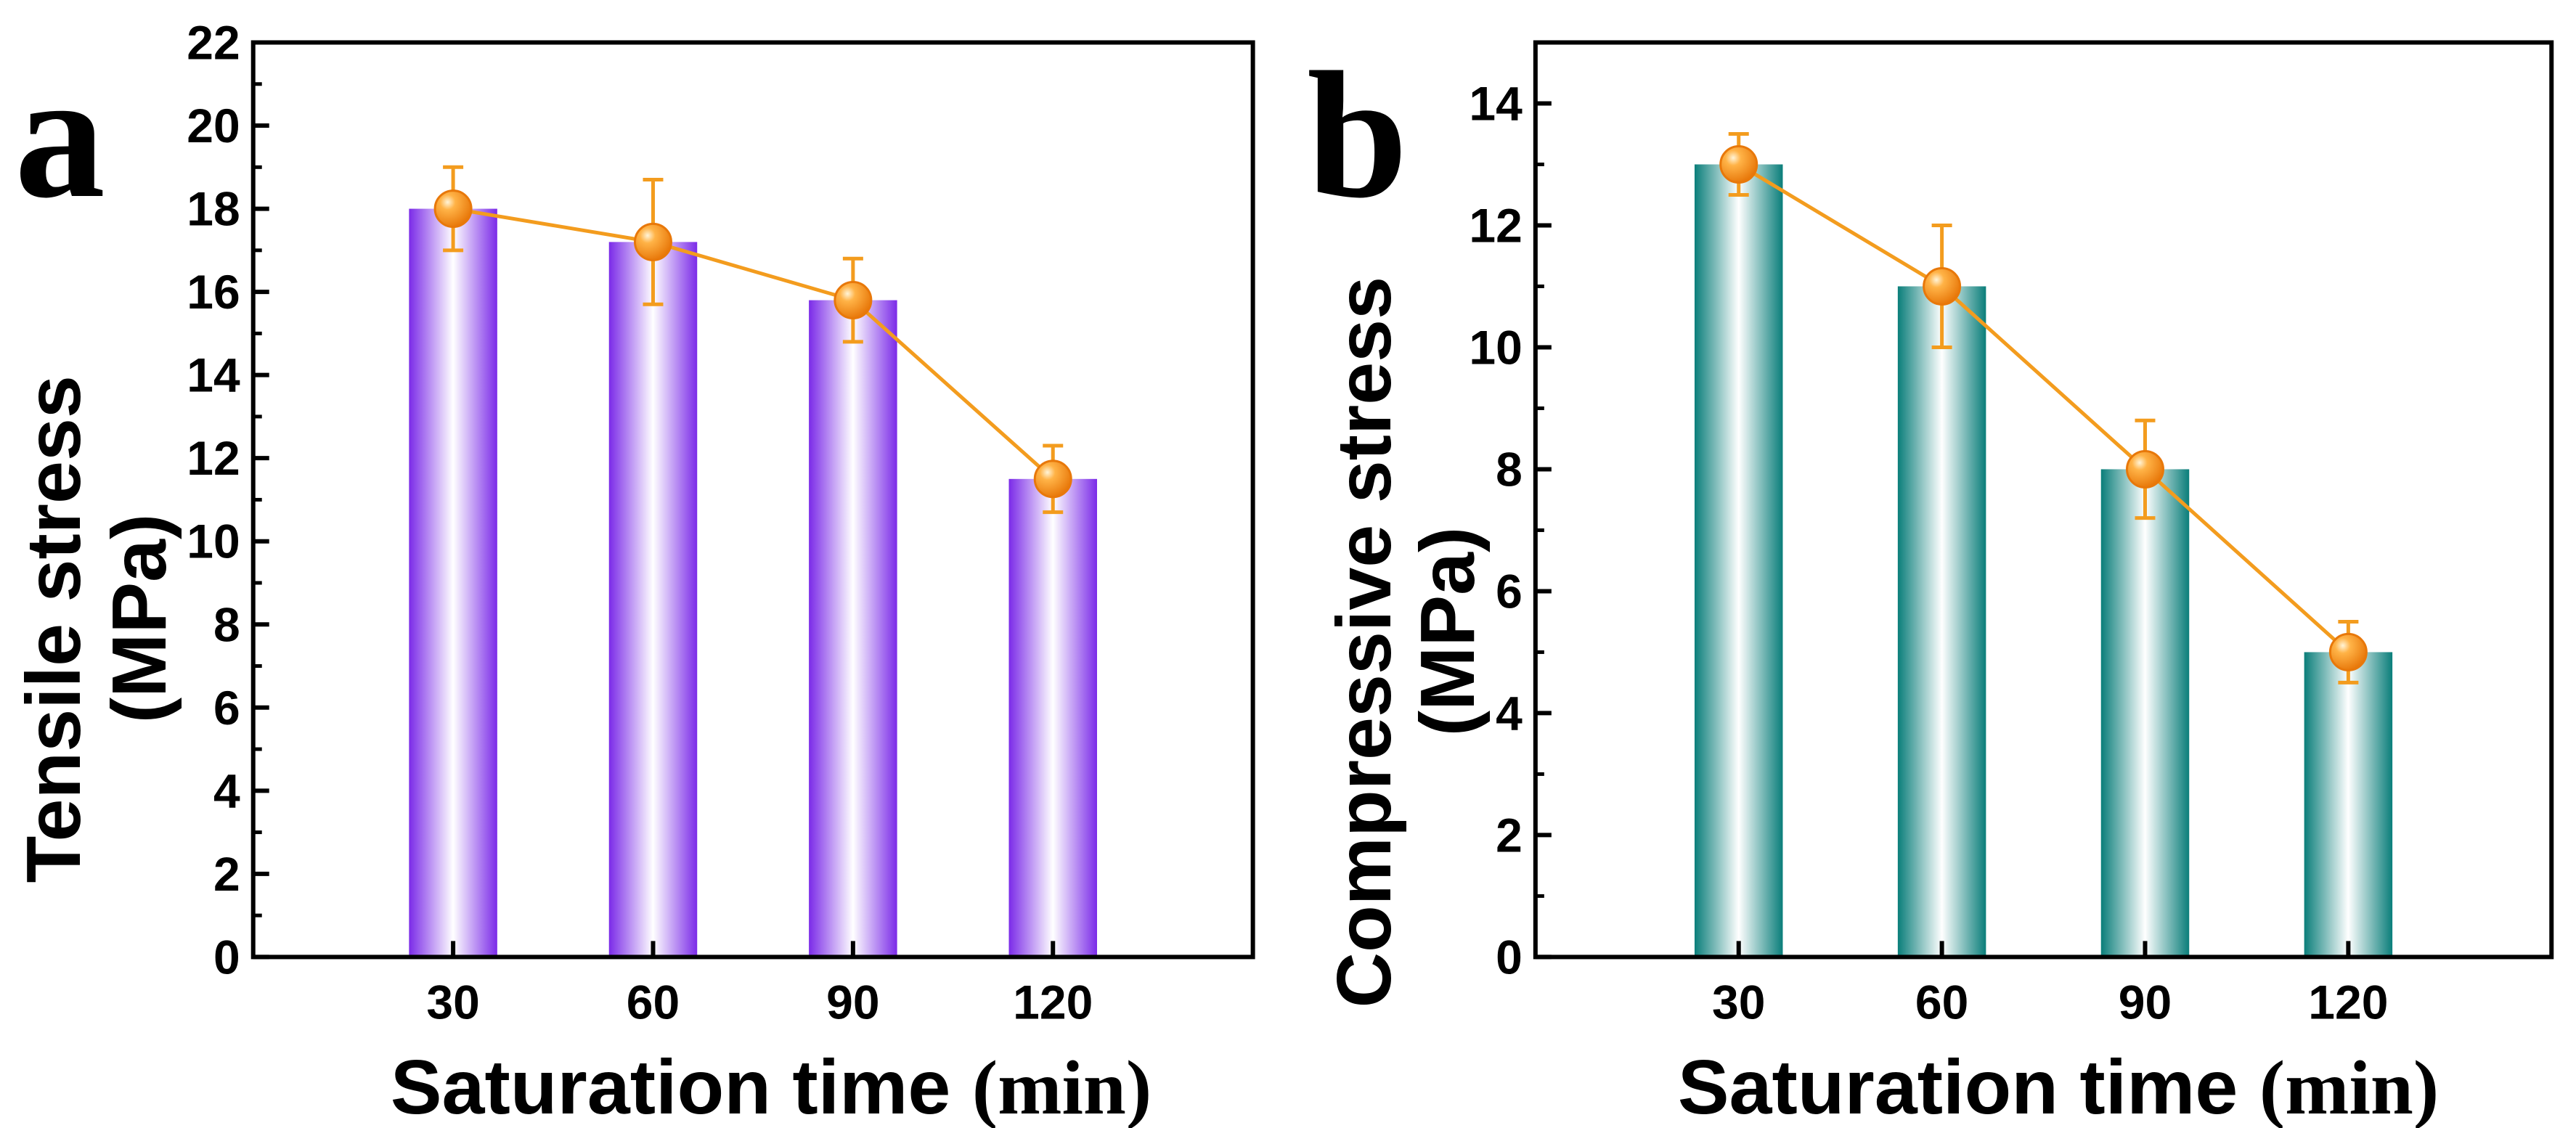 Image resolution: width=2576 pixels, height=1128 pixels. I want to click on y-tick-label-b: 12, so click(1495, 225).